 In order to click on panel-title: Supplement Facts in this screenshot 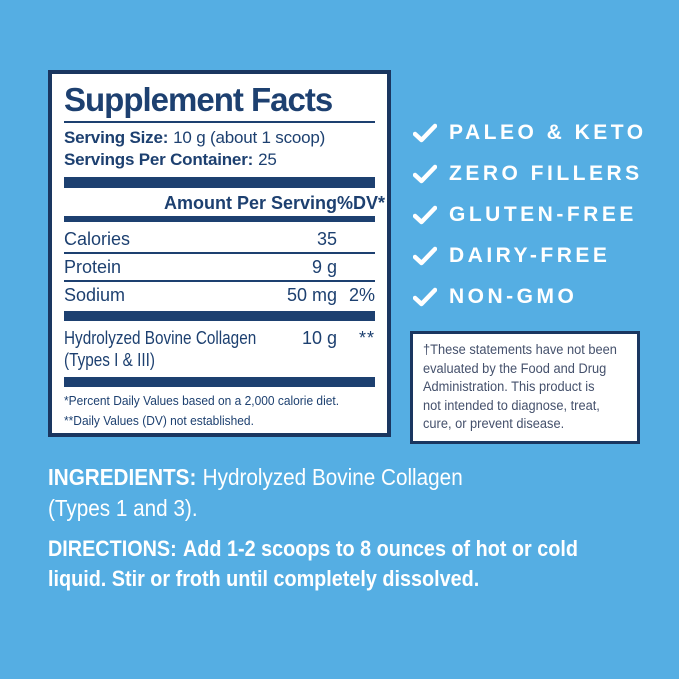, I will do `click(198, 99)`.